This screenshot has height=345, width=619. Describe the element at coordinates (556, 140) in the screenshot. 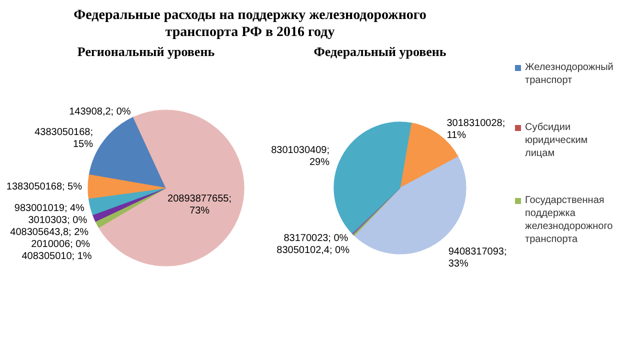

I see `legend-label: Субсидии юридическим лицам` at that location.